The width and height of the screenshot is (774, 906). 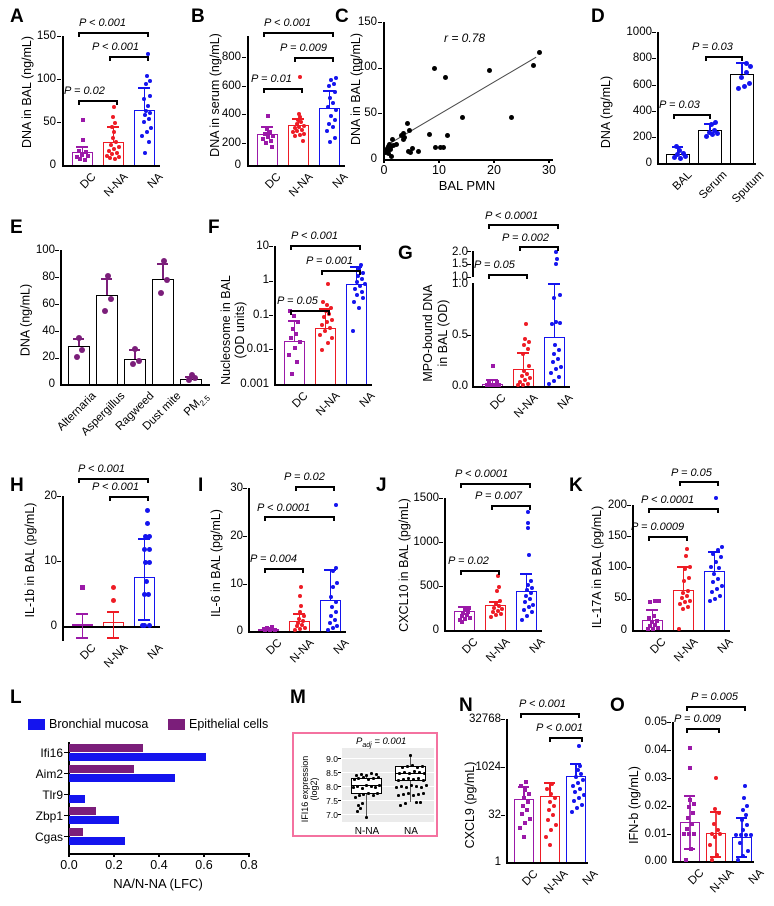 What do you see at coordinates (388, 772) in the screenshot?
I see `panel-m-gridline` at bounding box center [388, 772].